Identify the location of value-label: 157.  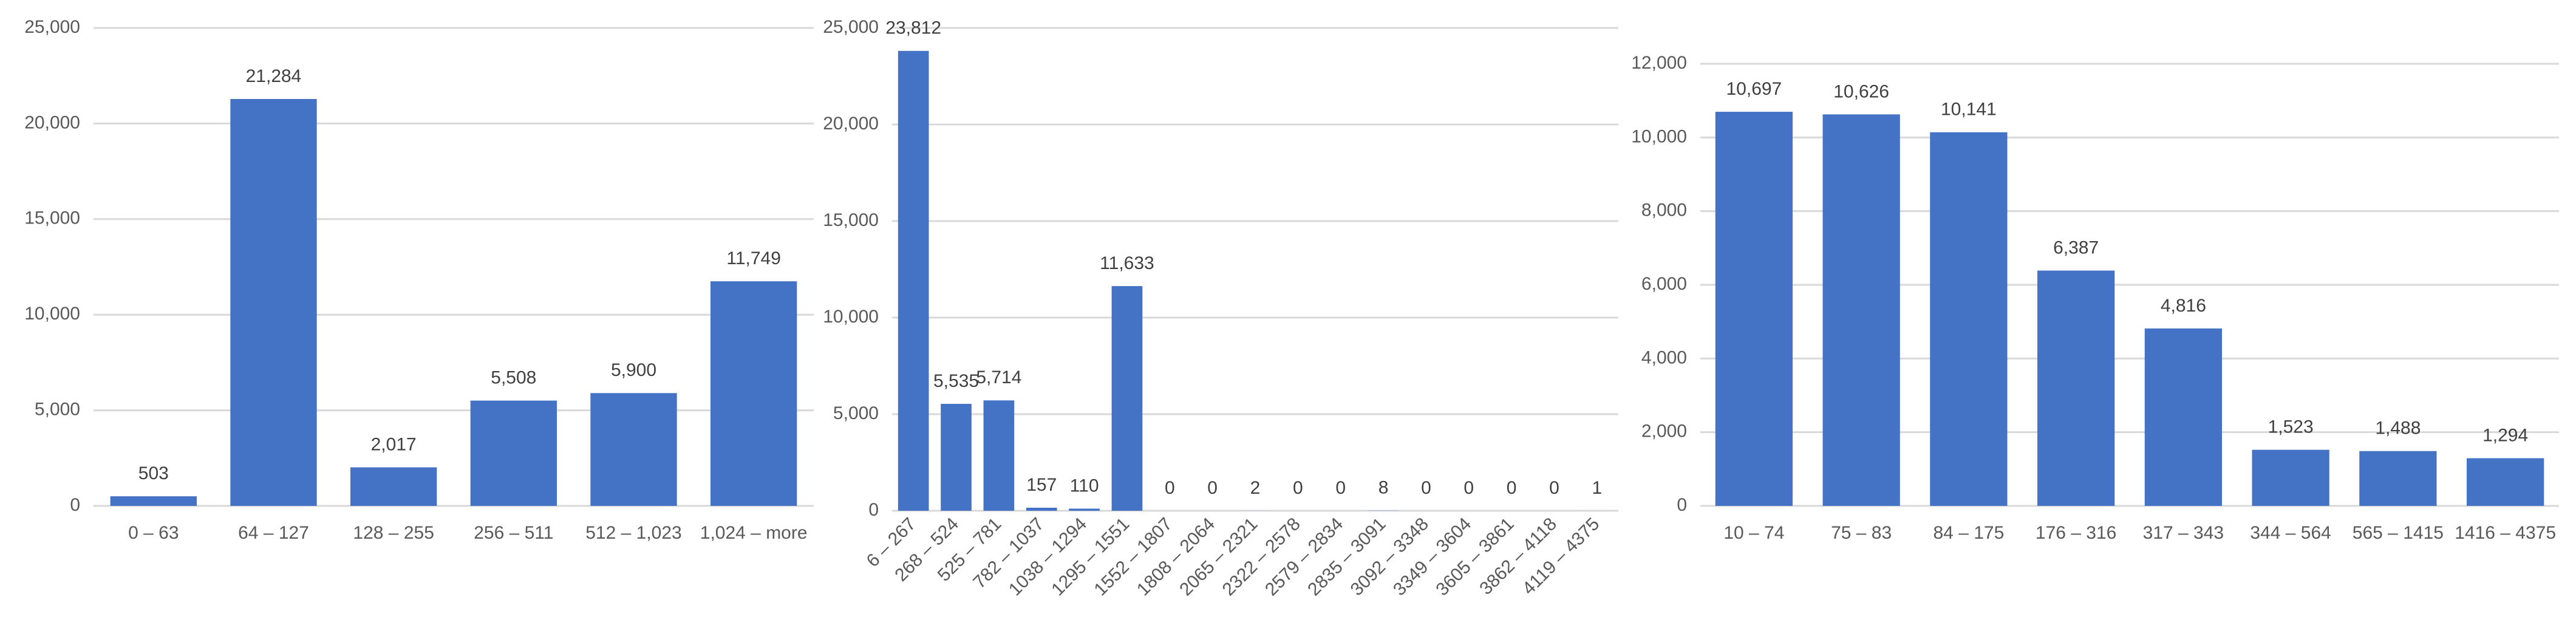
(1042, 485).